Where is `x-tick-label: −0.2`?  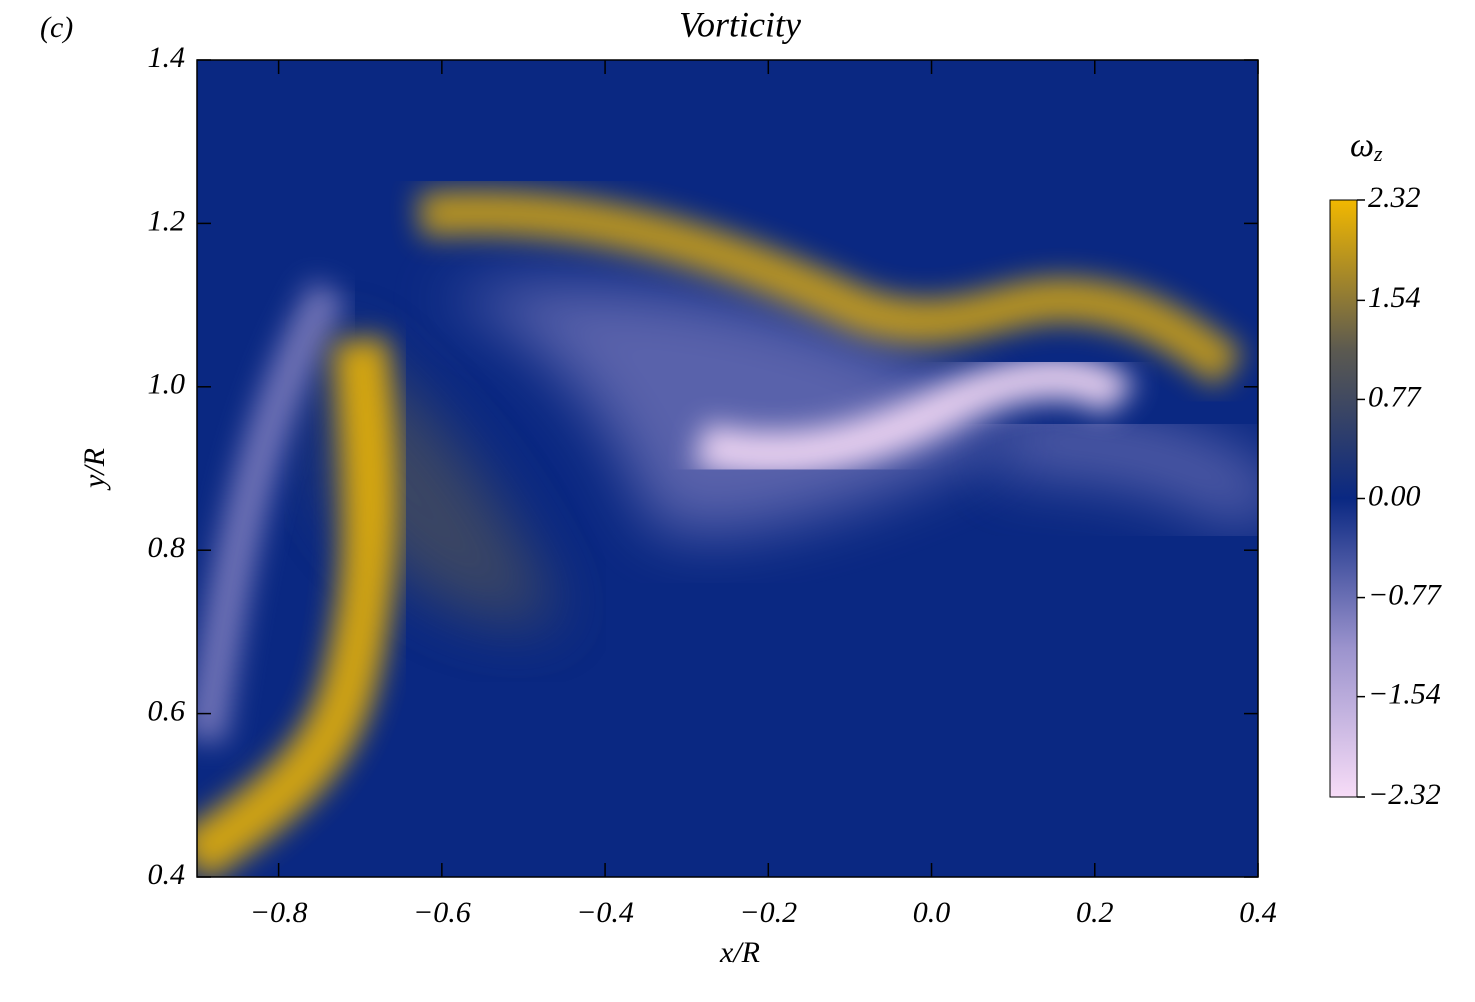
x-tick-label: −0.2 is located at coordinates (768, 912).